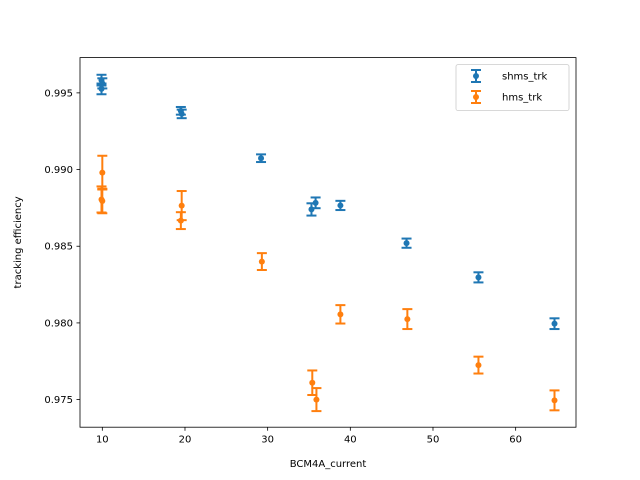 This screenshot has width=640, height=480. I want to click on y-tick-label: 0.995, so click(58, 93).